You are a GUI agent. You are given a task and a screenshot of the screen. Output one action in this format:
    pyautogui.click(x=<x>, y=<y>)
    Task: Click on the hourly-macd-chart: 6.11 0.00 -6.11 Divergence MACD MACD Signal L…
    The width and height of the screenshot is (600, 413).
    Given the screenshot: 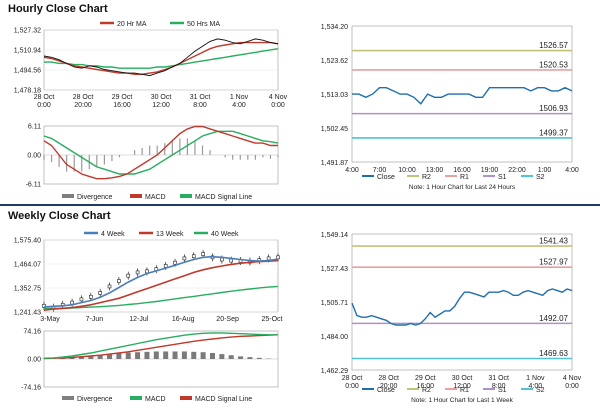 What is the action you would take?
    pyautogui.click(x=152, y=162)
    